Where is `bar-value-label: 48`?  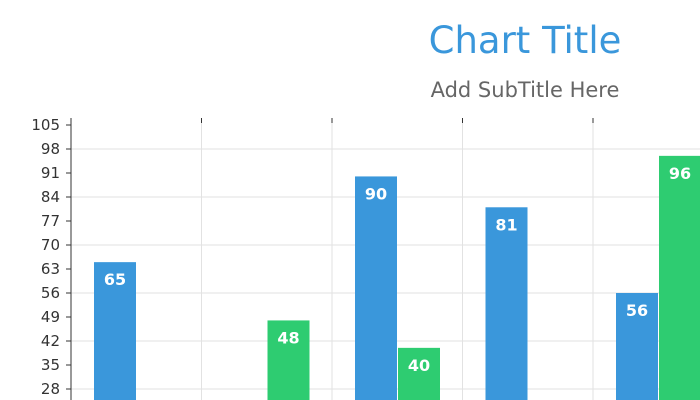
bar-value-label: 48 is located at coordinates (288, 337).